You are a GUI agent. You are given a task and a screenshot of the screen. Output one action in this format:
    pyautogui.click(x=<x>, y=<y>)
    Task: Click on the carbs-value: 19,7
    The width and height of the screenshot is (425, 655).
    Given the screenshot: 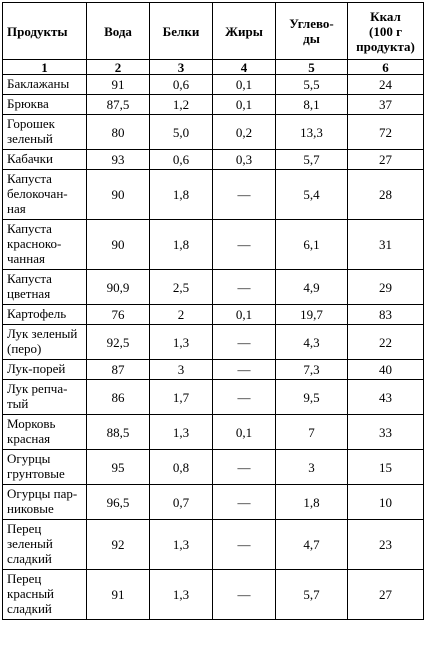 What is the action you would take?
    pyautogui.click(x=311, y=314)
    